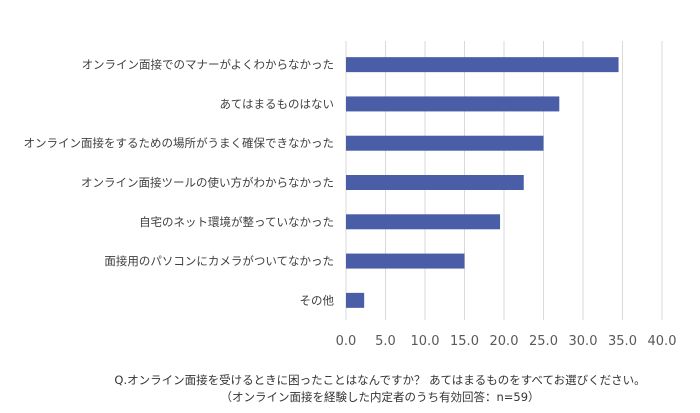 The height and width of the screenshot is (413, 700). Describe the element at coordinates (380, 397) in the screenshot. I see `respondent-note: （オンライン面接を経験した内定者のうち有効回答：n=59）` at that location.